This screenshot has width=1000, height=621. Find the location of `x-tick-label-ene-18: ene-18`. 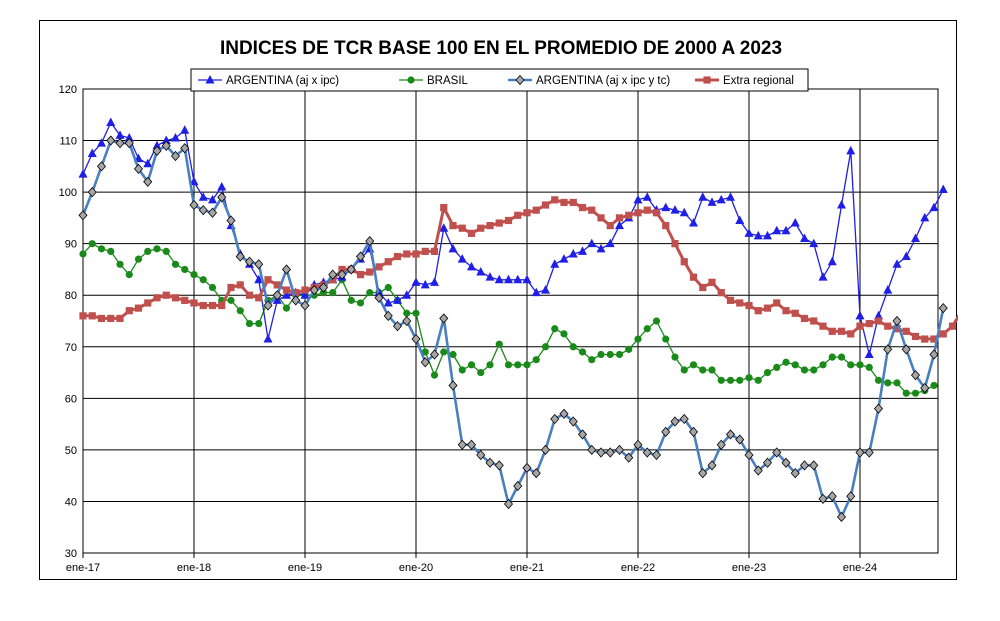

x-tick-label-ene-18: ene-18 is located at coordinates (194, 568).